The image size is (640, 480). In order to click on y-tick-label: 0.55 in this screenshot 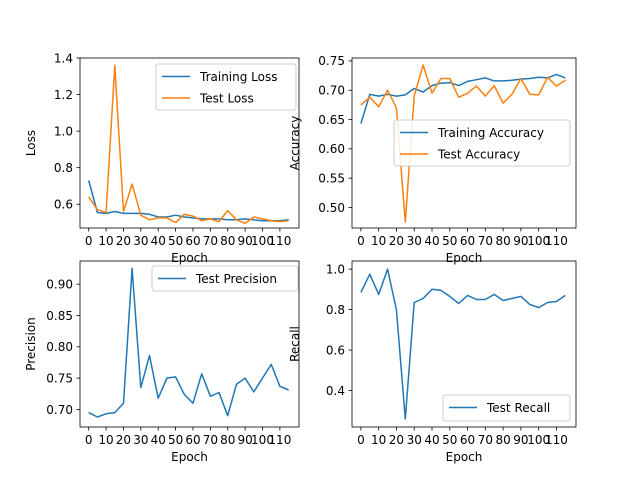, I will do `click(331, 178)`.